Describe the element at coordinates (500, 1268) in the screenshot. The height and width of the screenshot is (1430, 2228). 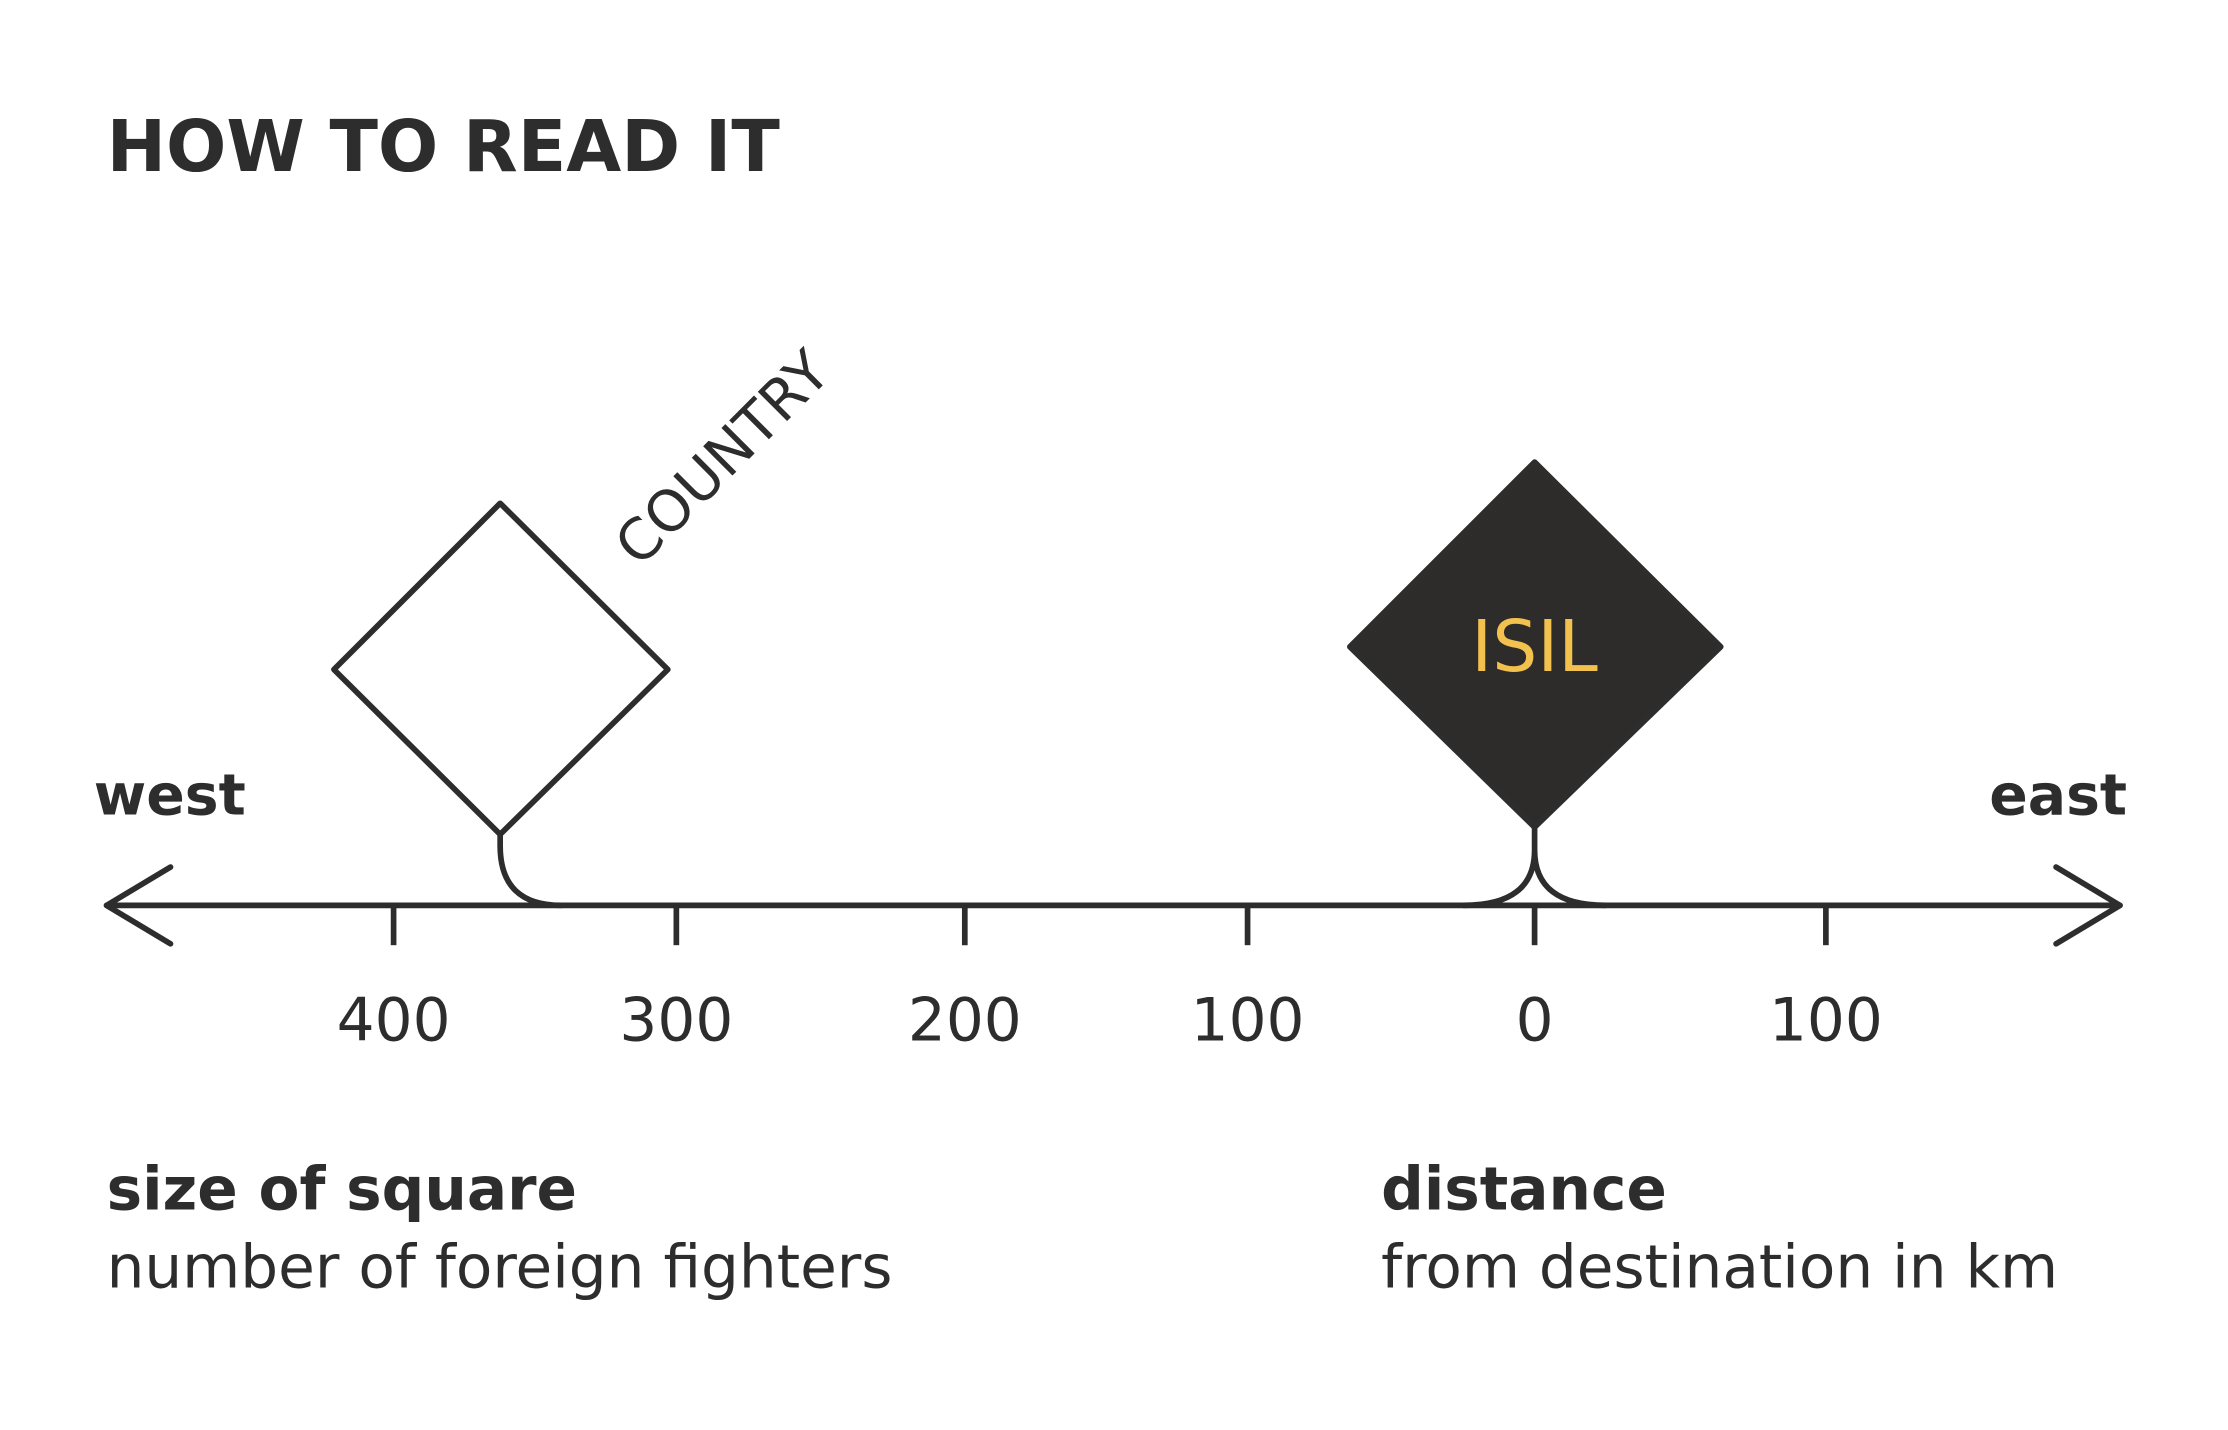
I see `legend-text: number of foreign fighters` at that location.